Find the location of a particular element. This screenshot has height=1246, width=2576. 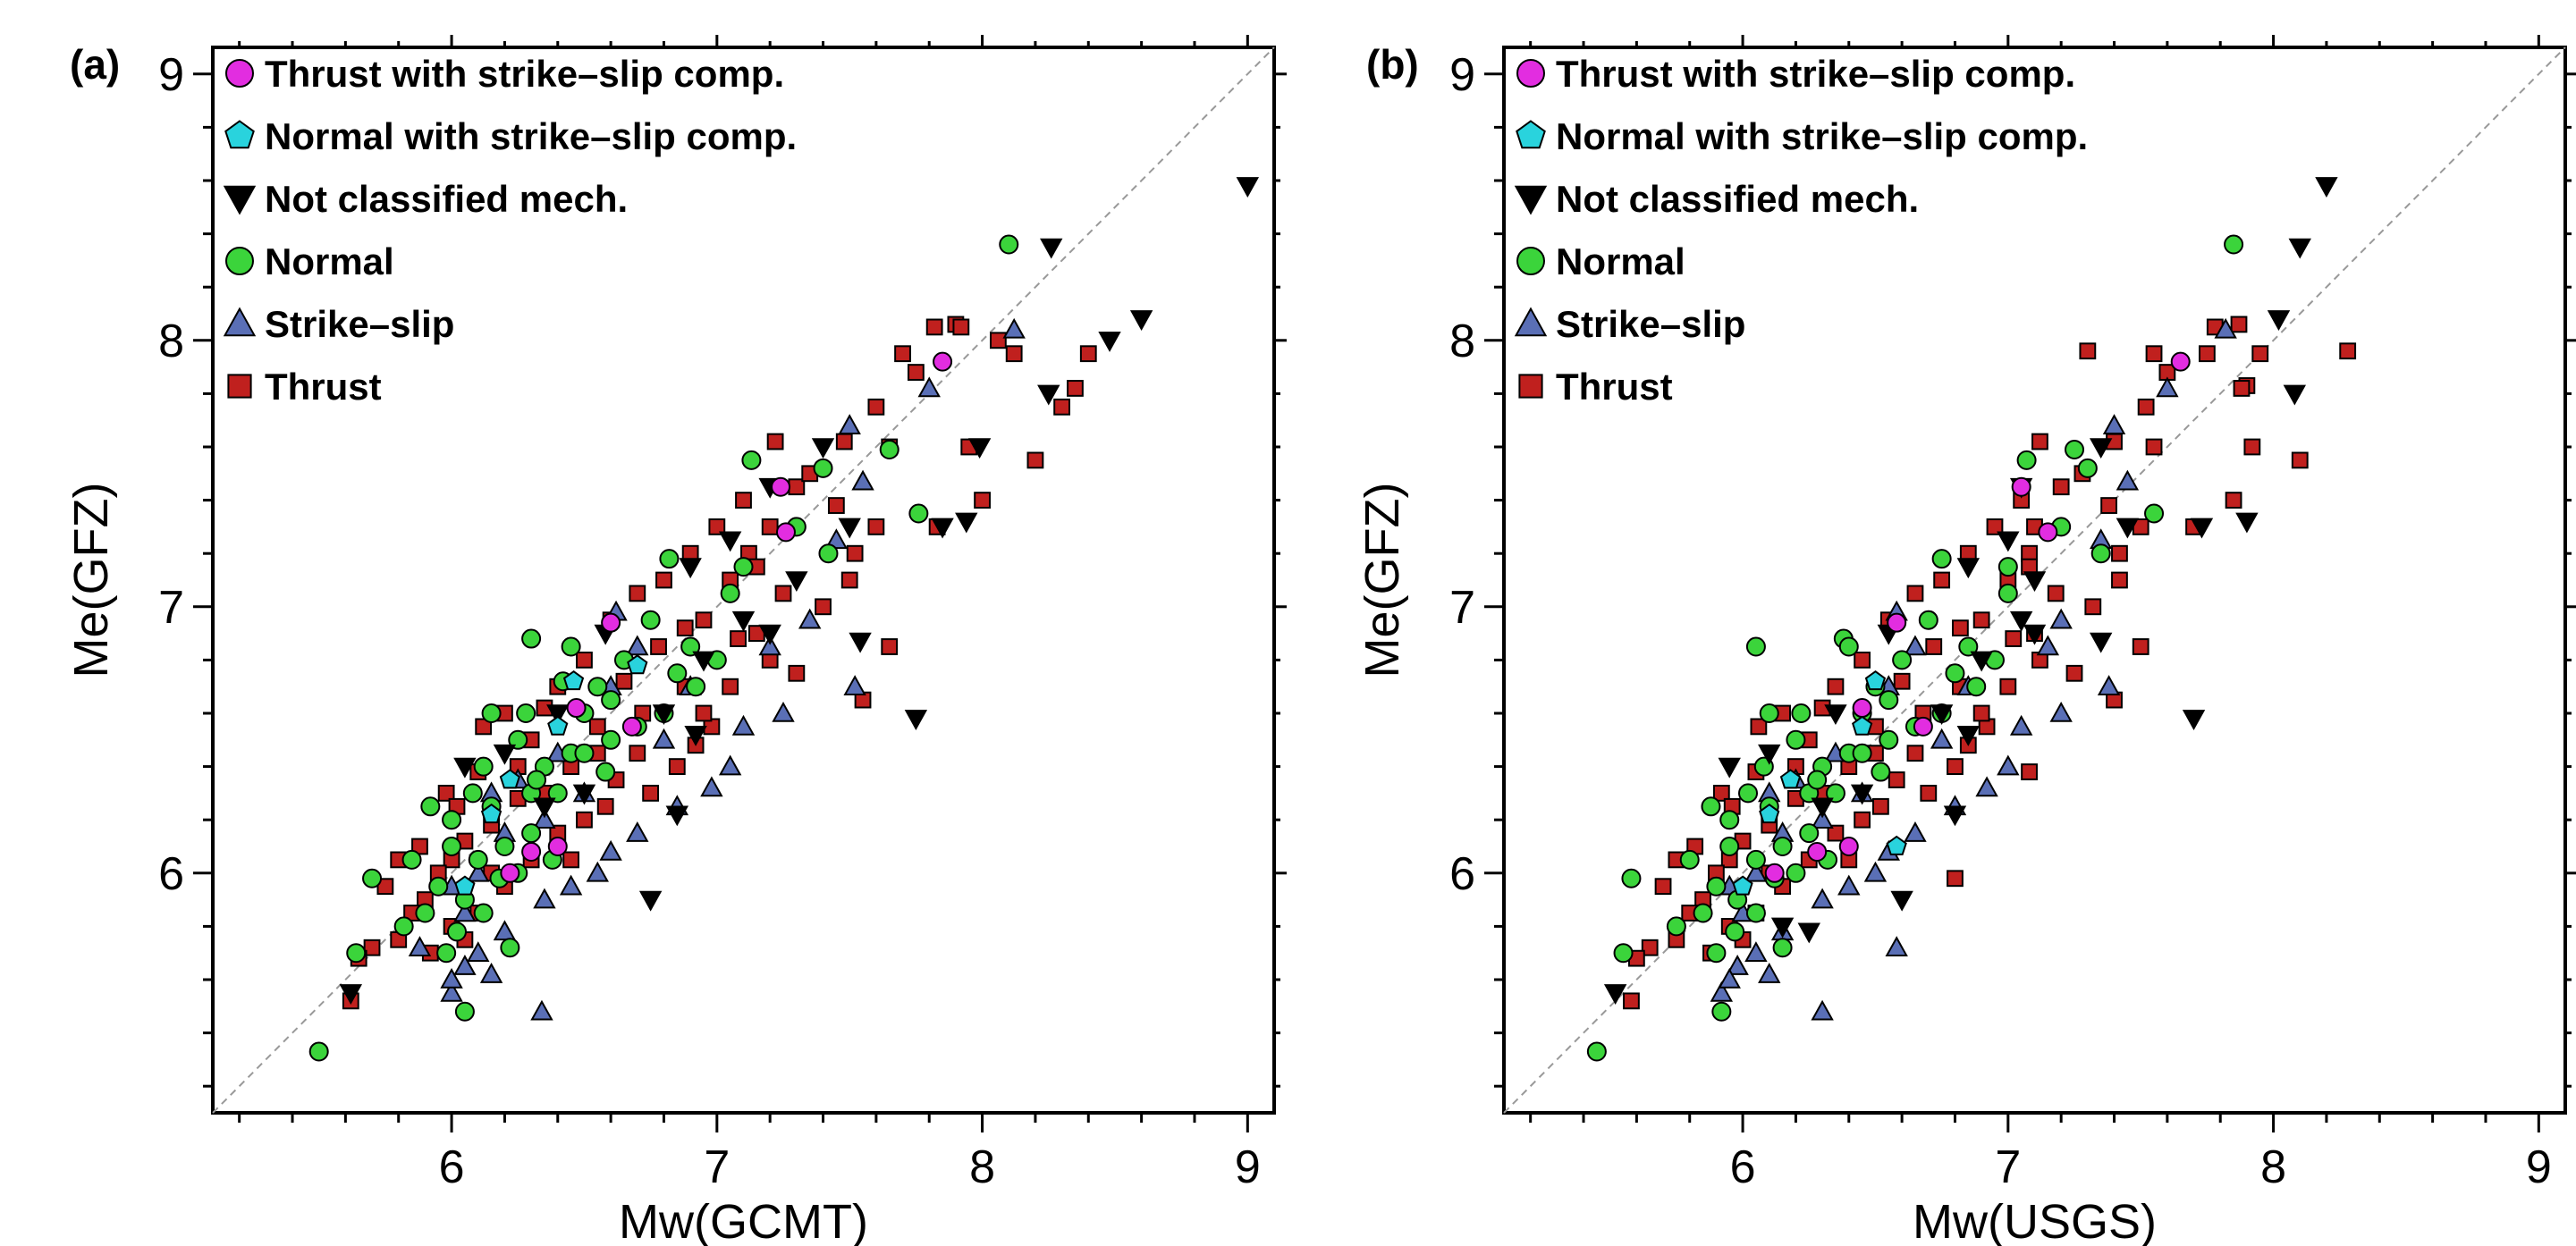

series-normal-strike-slip is located at coordinates (1819, 782).